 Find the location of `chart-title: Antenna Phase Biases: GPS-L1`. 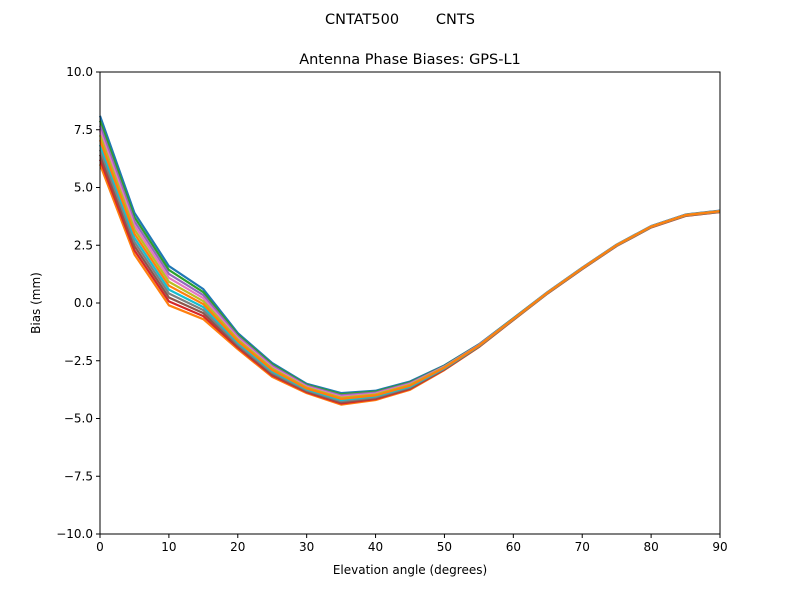

chart-title: Antenna Phase Biases: GPS-L1 is located at coordinates (410, 60).